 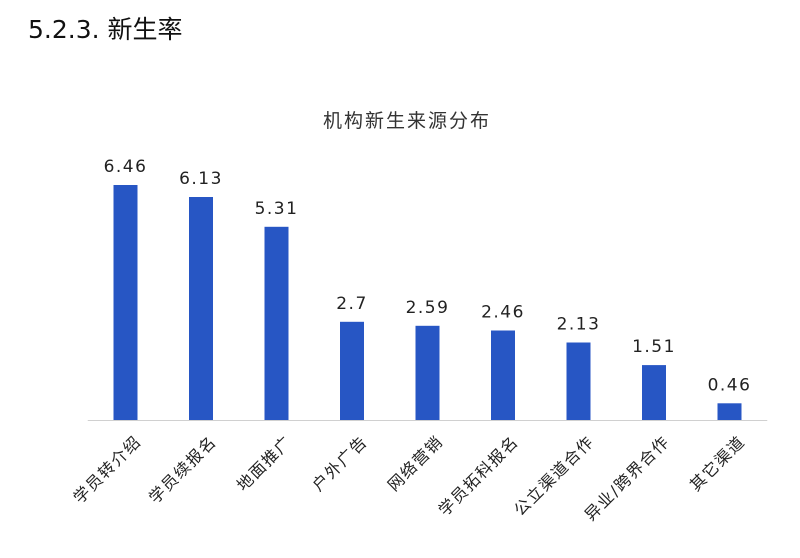 What do you see at coordinates (106, 469) in the screenshot?
I see `category-label-0: 学员转介绍` at bounding box center [106, 469].